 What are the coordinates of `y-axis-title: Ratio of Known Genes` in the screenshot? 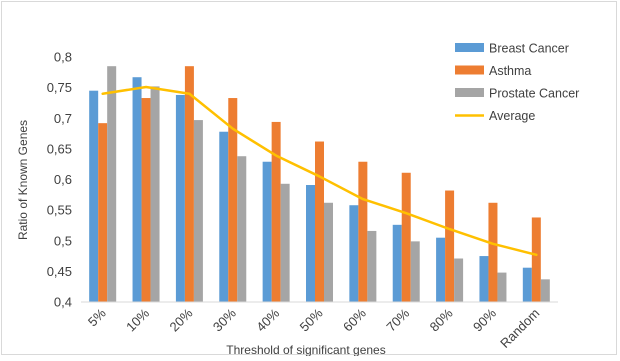 It's located at (23, 180).